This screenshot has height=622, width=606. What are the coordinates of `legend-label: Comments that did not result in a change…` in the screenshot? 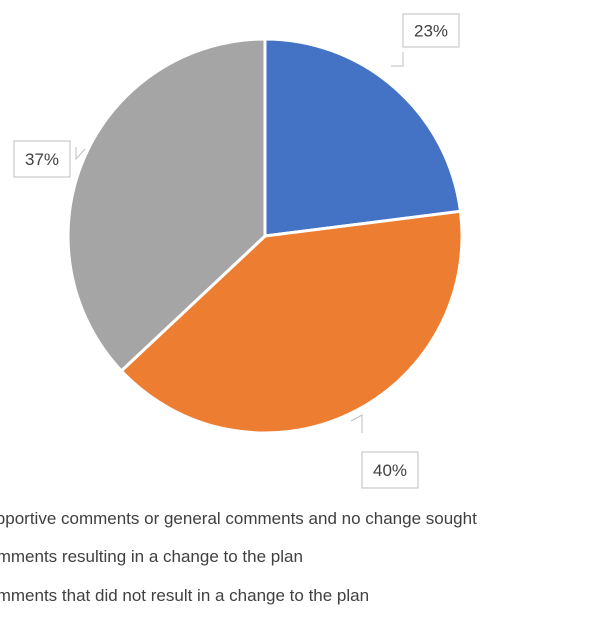 It's located at (184, 595).